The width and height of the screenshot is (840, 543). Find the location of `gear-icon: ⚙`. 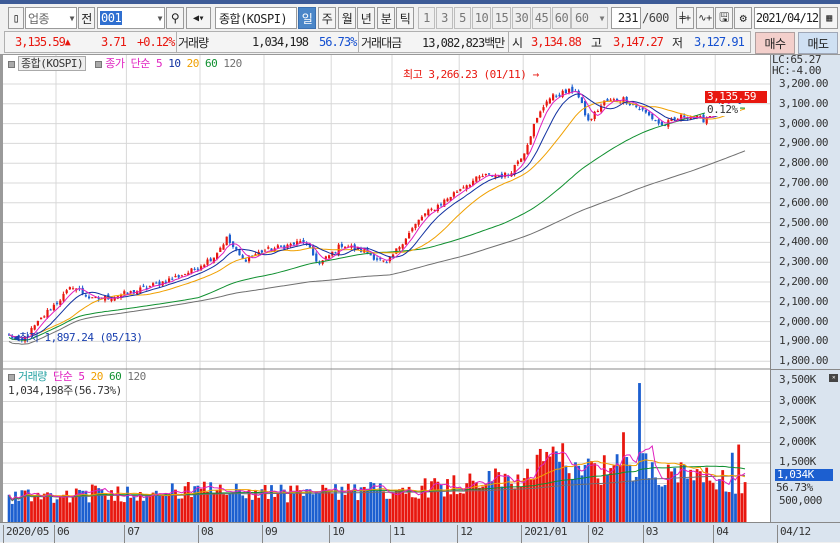

gear-icon: ⚙ is located at coordinates (743, 18).